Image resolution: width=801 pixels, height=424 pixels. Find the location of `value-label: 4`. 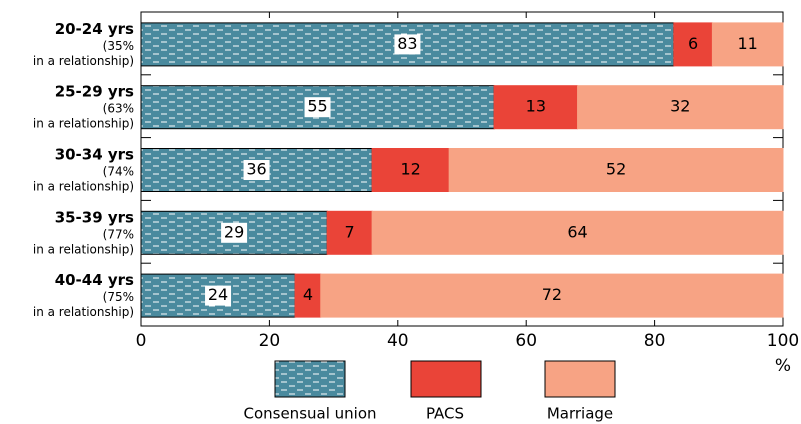

value-label: 4 is located at coordinates (308, 294).